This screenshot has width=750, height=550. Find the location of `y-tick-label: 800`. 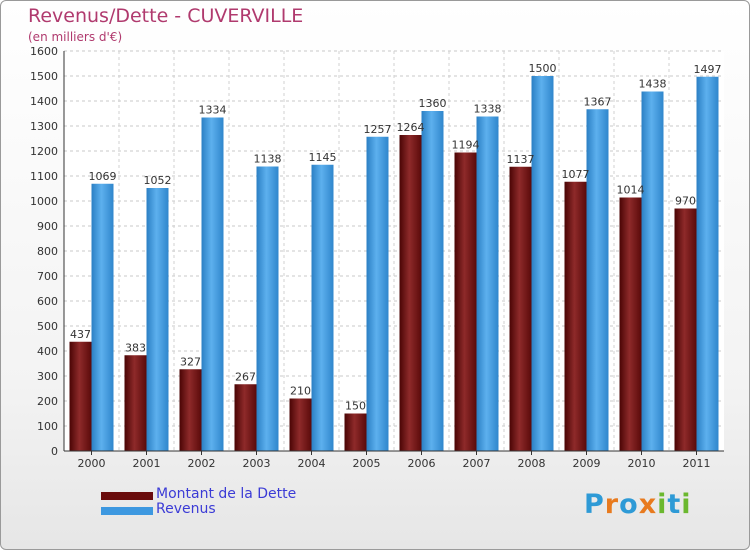

y-tick-label: 800 is located at coordinates (47, 251).